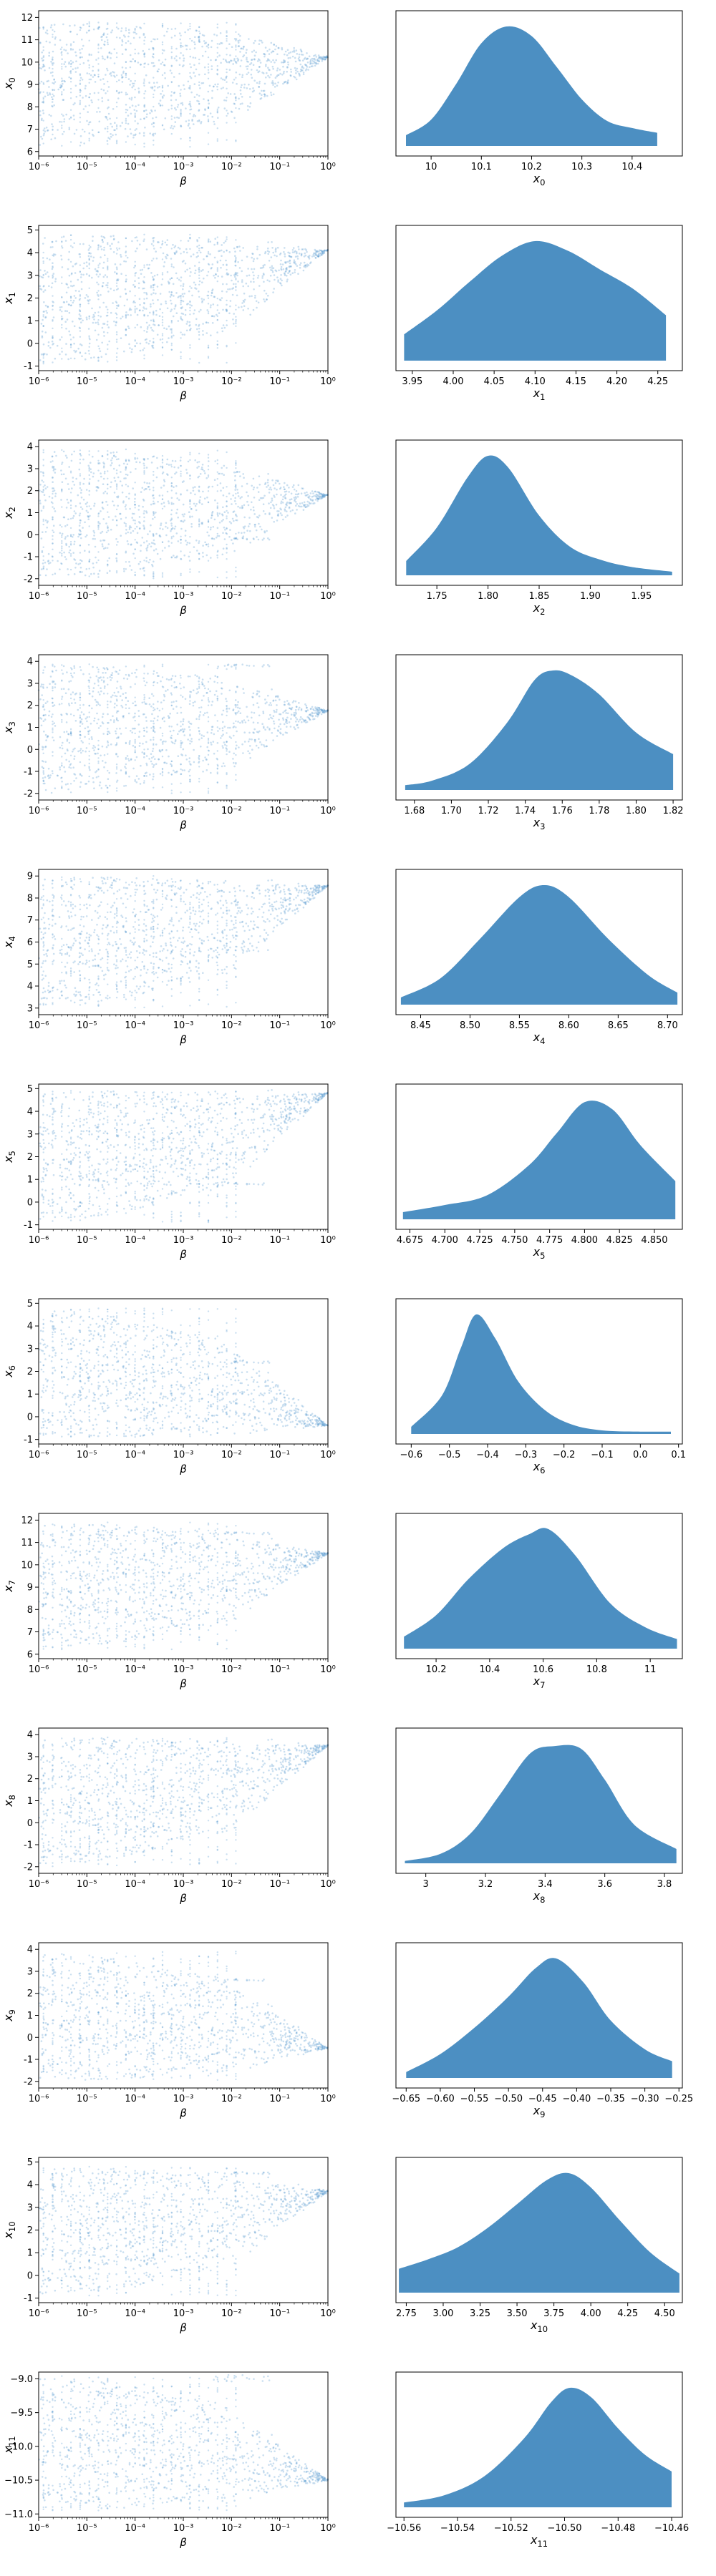 The height and width of the screenshot is (2576, 716). I want to click on x-axis-label: x2, so click(539, 609).